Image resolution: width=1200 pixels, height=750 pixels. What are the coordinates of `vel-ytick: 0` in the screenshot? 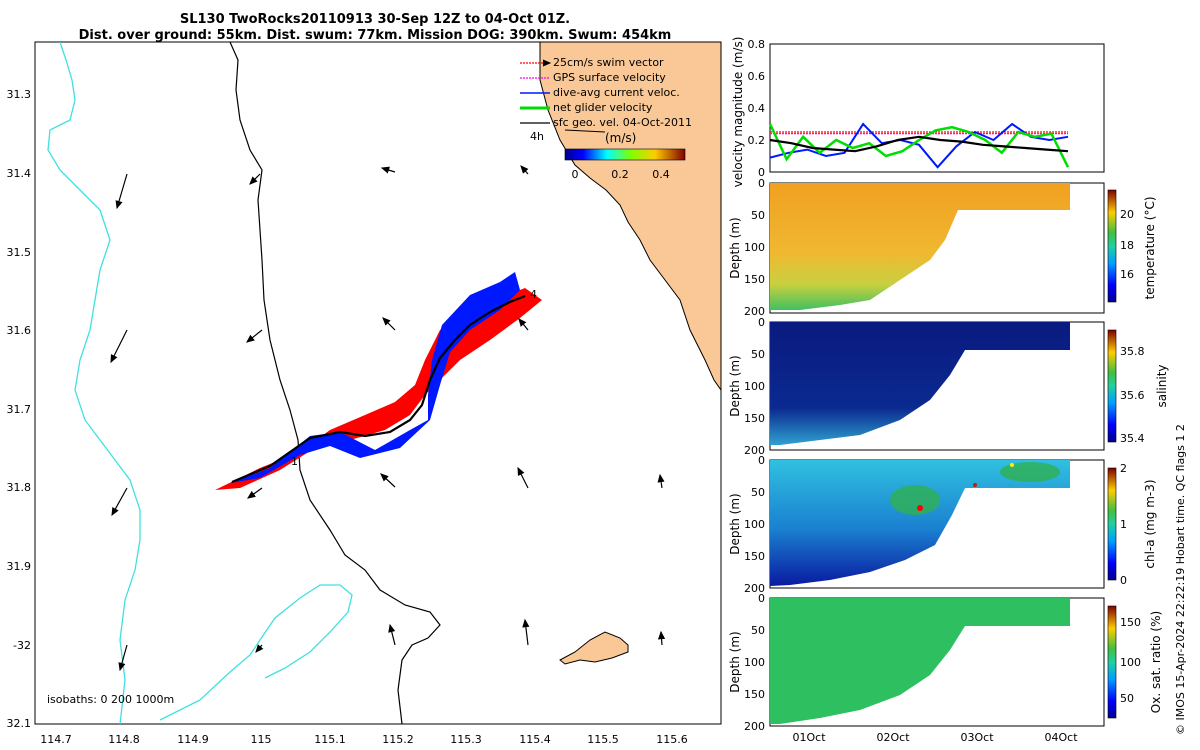 It's located at (761, 172).